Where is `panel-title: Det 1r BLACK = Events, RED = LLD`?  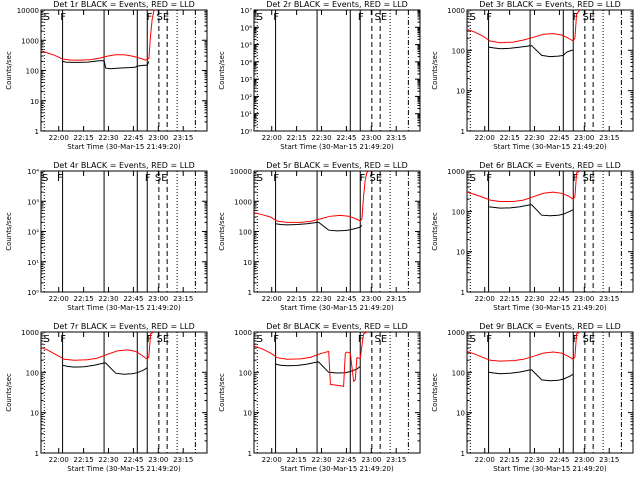 panel-title: Det 1r BLACK = Events, RED = LLD is located at coordinates (124, 4).